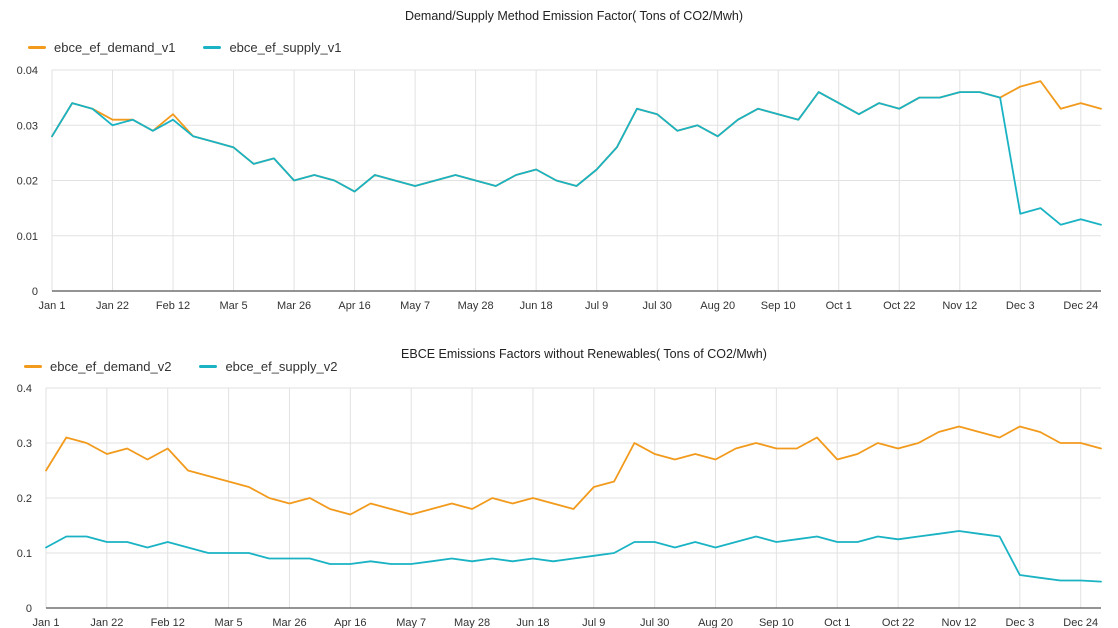 This screenshot has width=1118, height=628. Describe the element at coordinates (281, 366) in the screenshot. I see `legend-label: ebce_ef_supply_v2` at that location.